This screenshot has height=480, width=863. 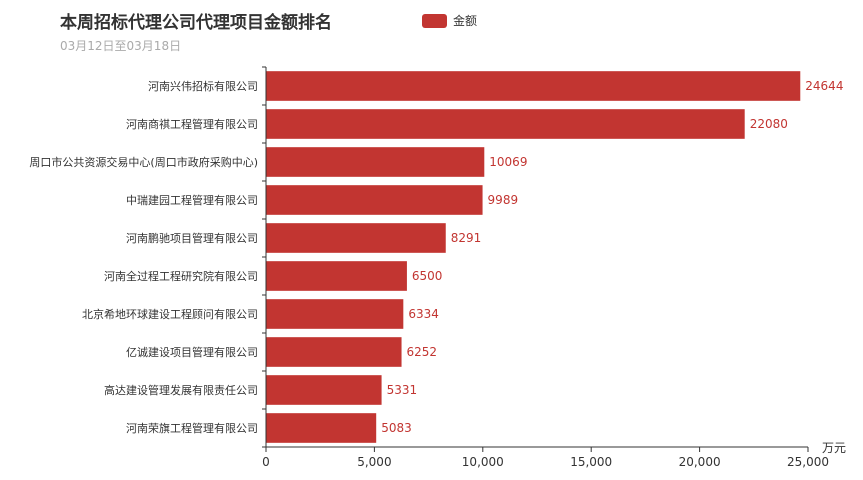 What do you see at coordinates (483, 462) in the screenshot?
I see `x-tick-label: 10,000` at bounding box center [483, 462].